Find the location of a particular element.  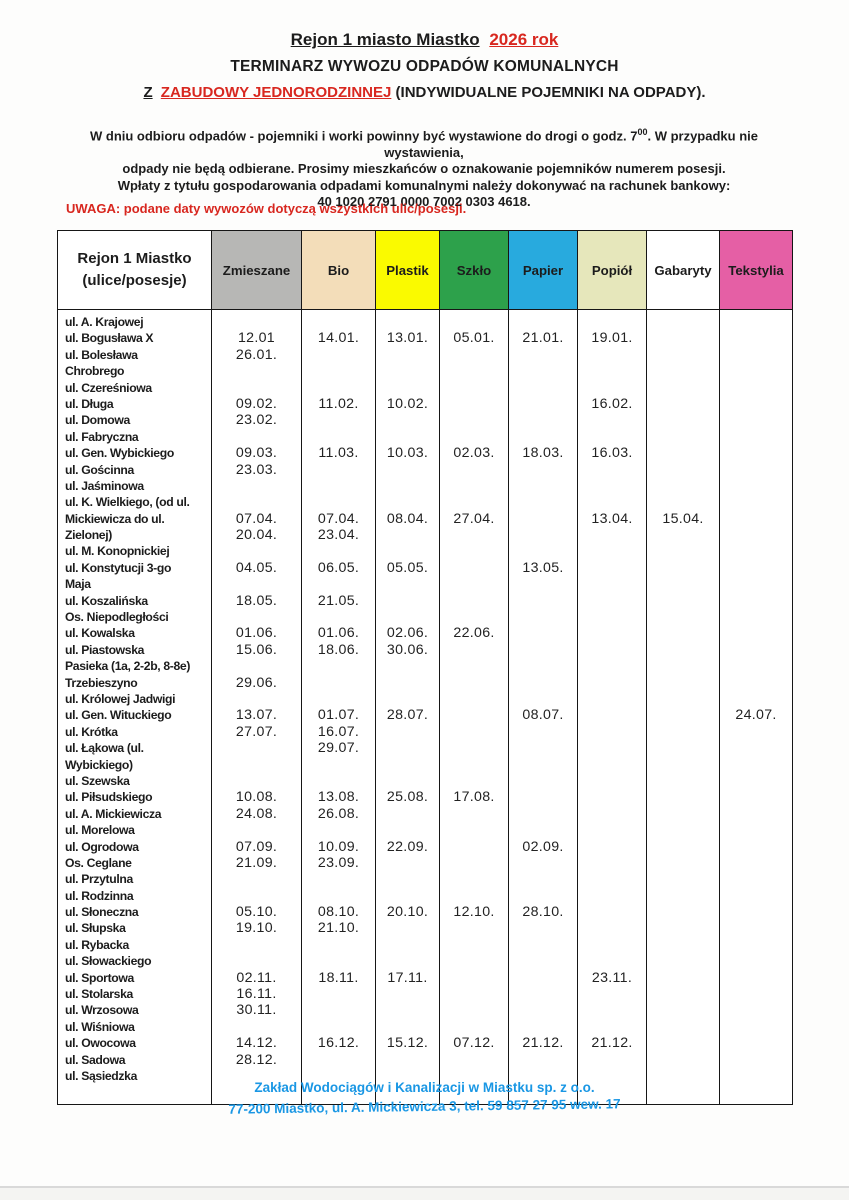

collection-date: 26.08. is located at coordinates (338, 813).